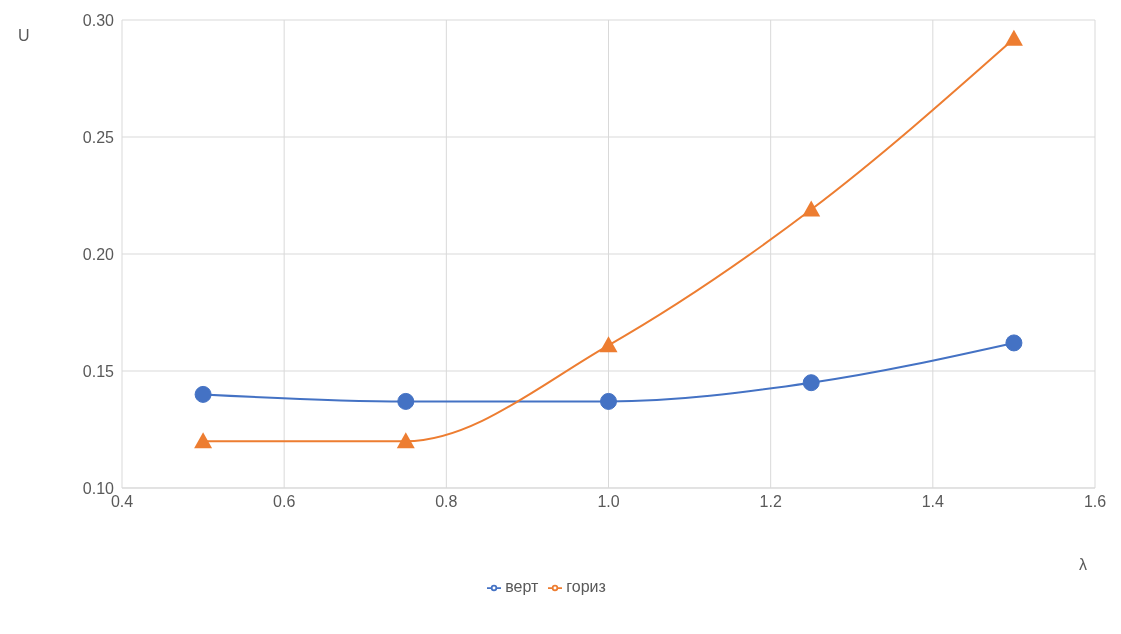 This screenshot has width=1121, height=634. Describe the element at coordinates (608, 502) in the screenshot. I see `x-tick-label: 1.0` at that location.